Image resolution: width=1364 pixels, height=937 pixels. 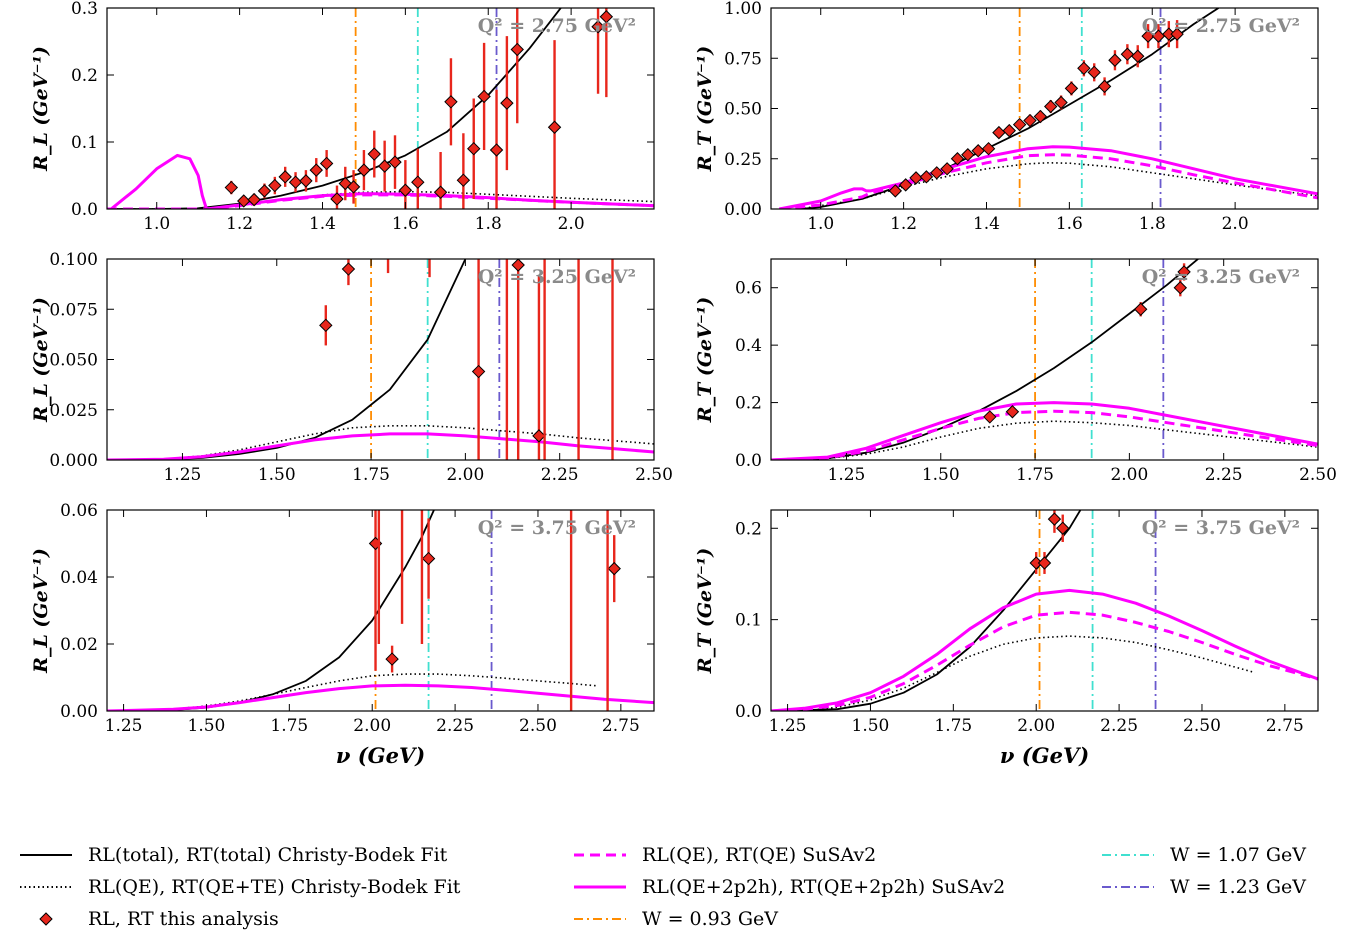 I want to click on x-tick-label: 1.6, so click(x=405, y=224).